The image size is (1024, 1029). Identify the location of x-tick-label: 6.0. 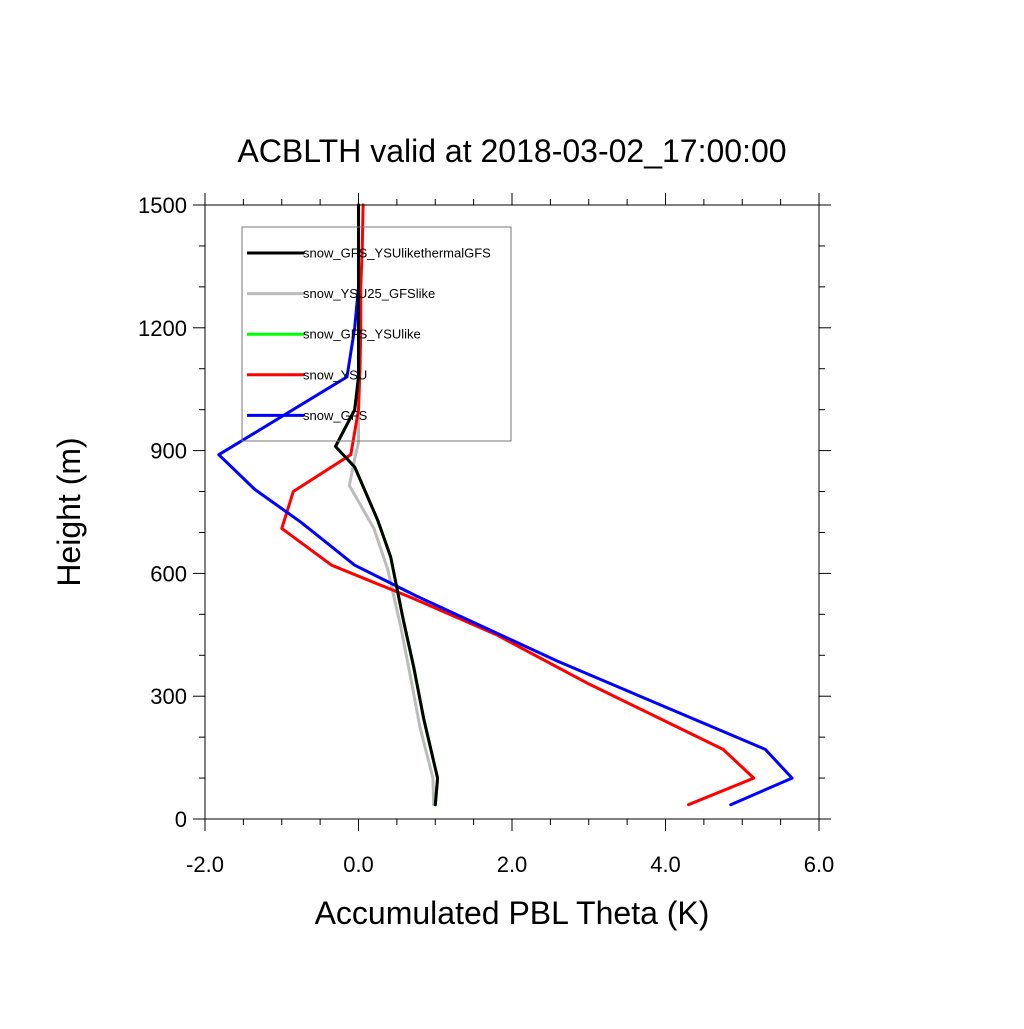
(819, 864).